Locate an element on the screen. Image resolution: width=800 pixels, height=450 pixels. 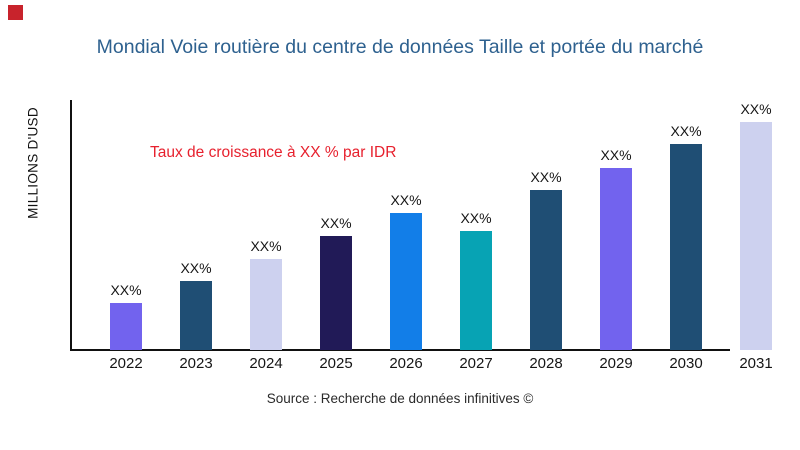
x-tick-label-2026: 2026 is located at coordinates (406, 363).